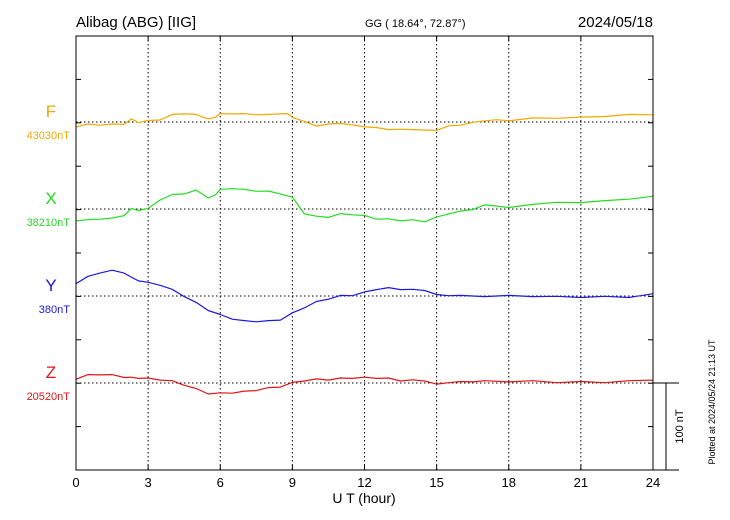  I want to click on scale-bar-label: 100 nT, so click(680, 426).